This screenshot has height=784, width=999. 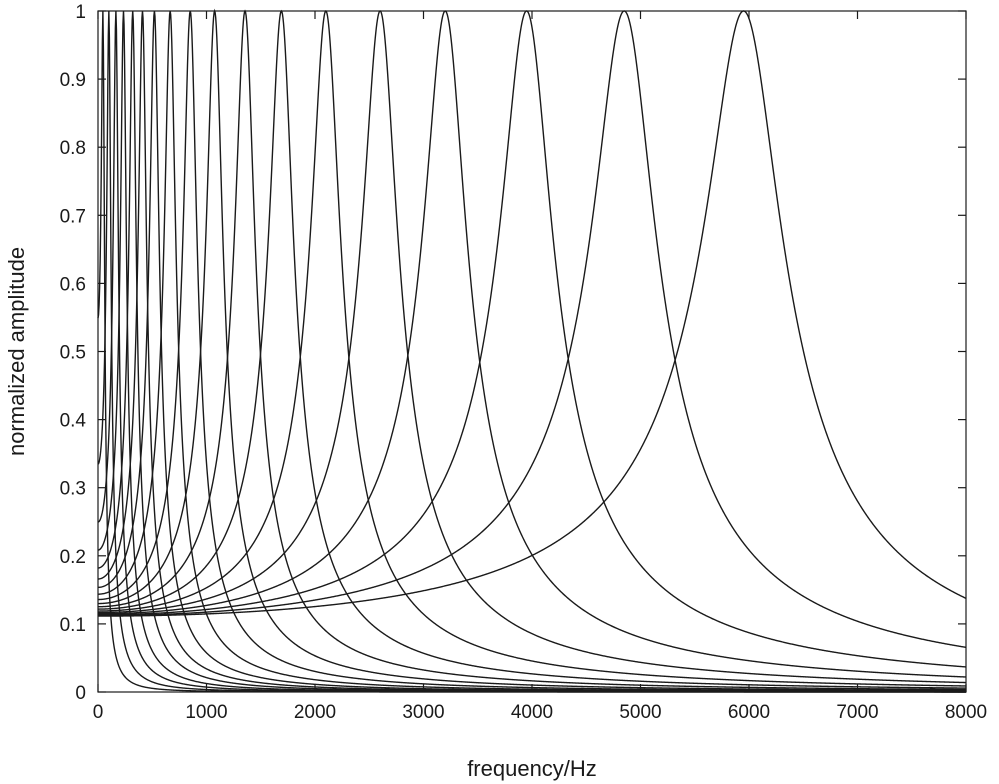 I want to click on y-tick-label: 0.7, so click(x=73, y=216).